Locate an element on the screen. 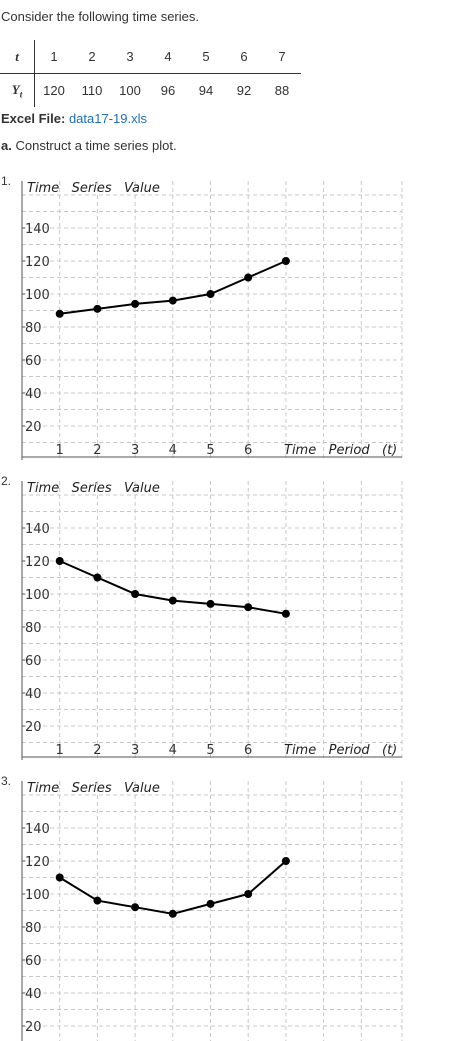  table-row-t: t 1 2 3 4 5 6 7 is located at coordinates (150, 57).